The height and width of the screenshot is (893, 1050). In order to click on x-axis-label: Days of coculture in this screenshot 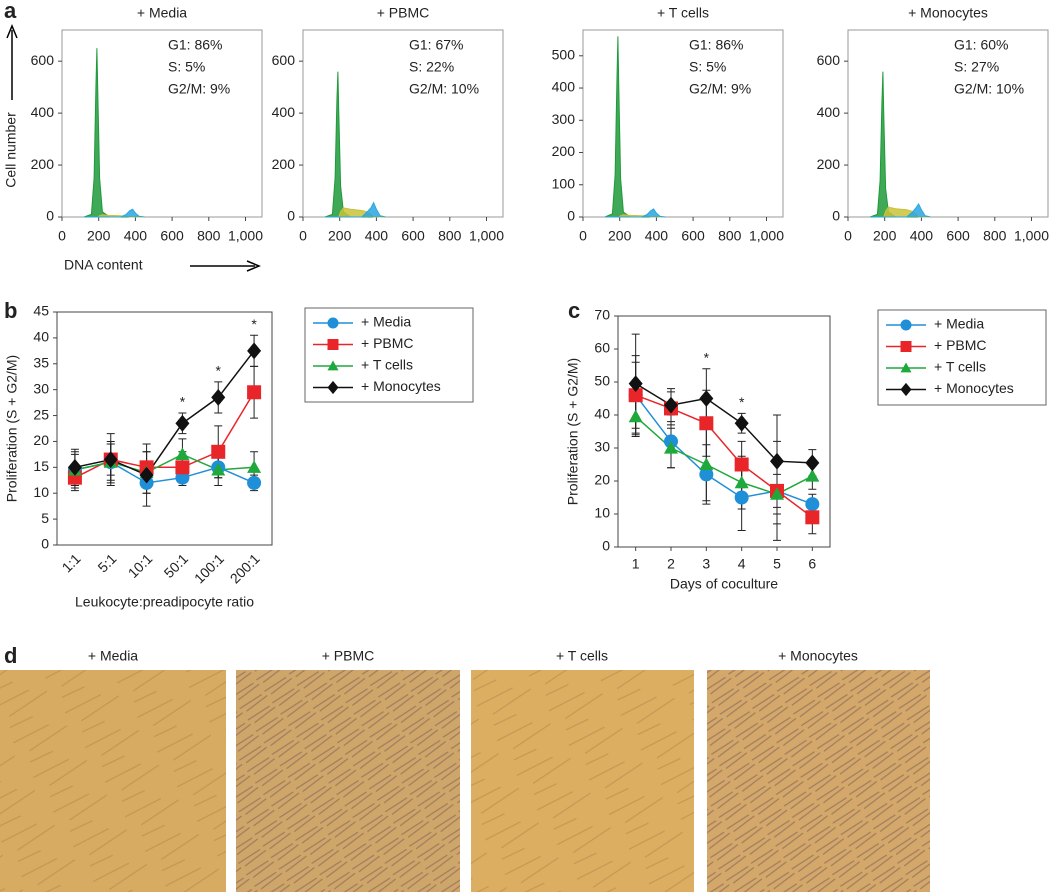, I will do `click(724, 584)`.